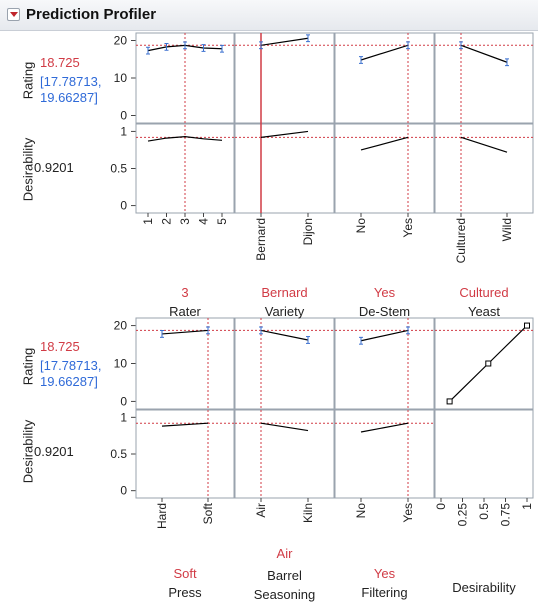  I want to click on factor-level-label: Cultured, so click(461, 240).